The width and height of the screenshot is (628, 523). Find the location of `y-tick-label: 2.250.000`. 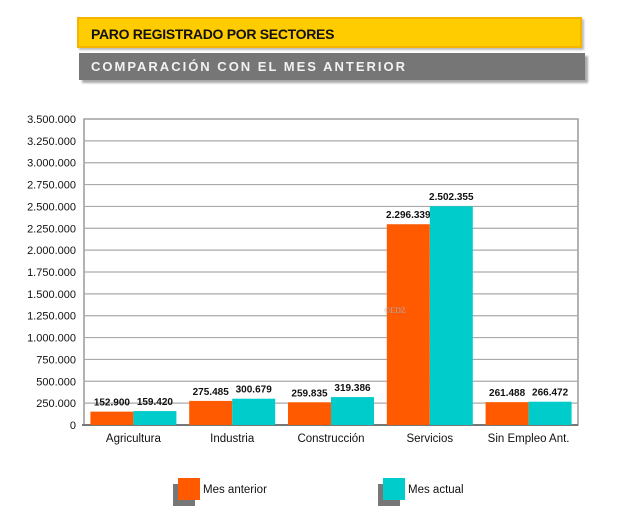

y-tick-label: 2.250.000 is located at coordinates (51, 229).